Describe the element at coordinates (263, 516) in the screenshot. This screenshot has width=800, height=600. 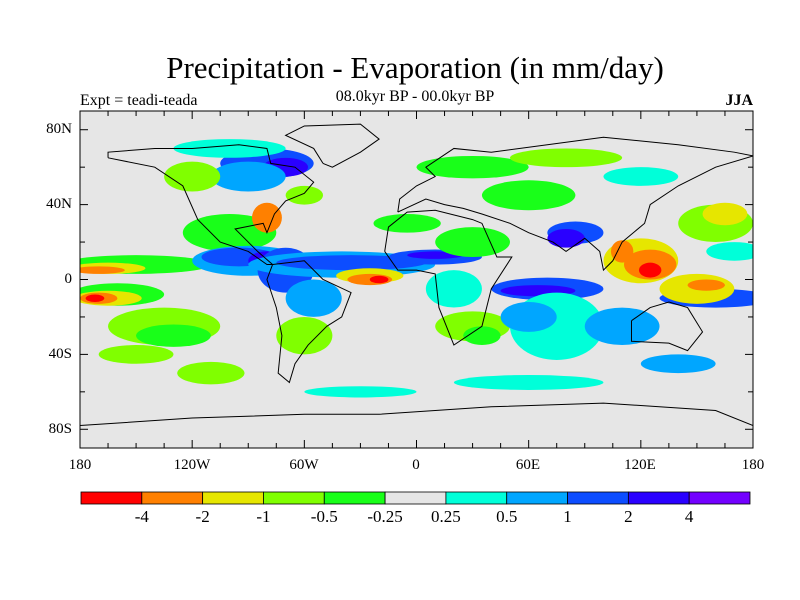
I see `colorbar-level-label: -1` at that location.